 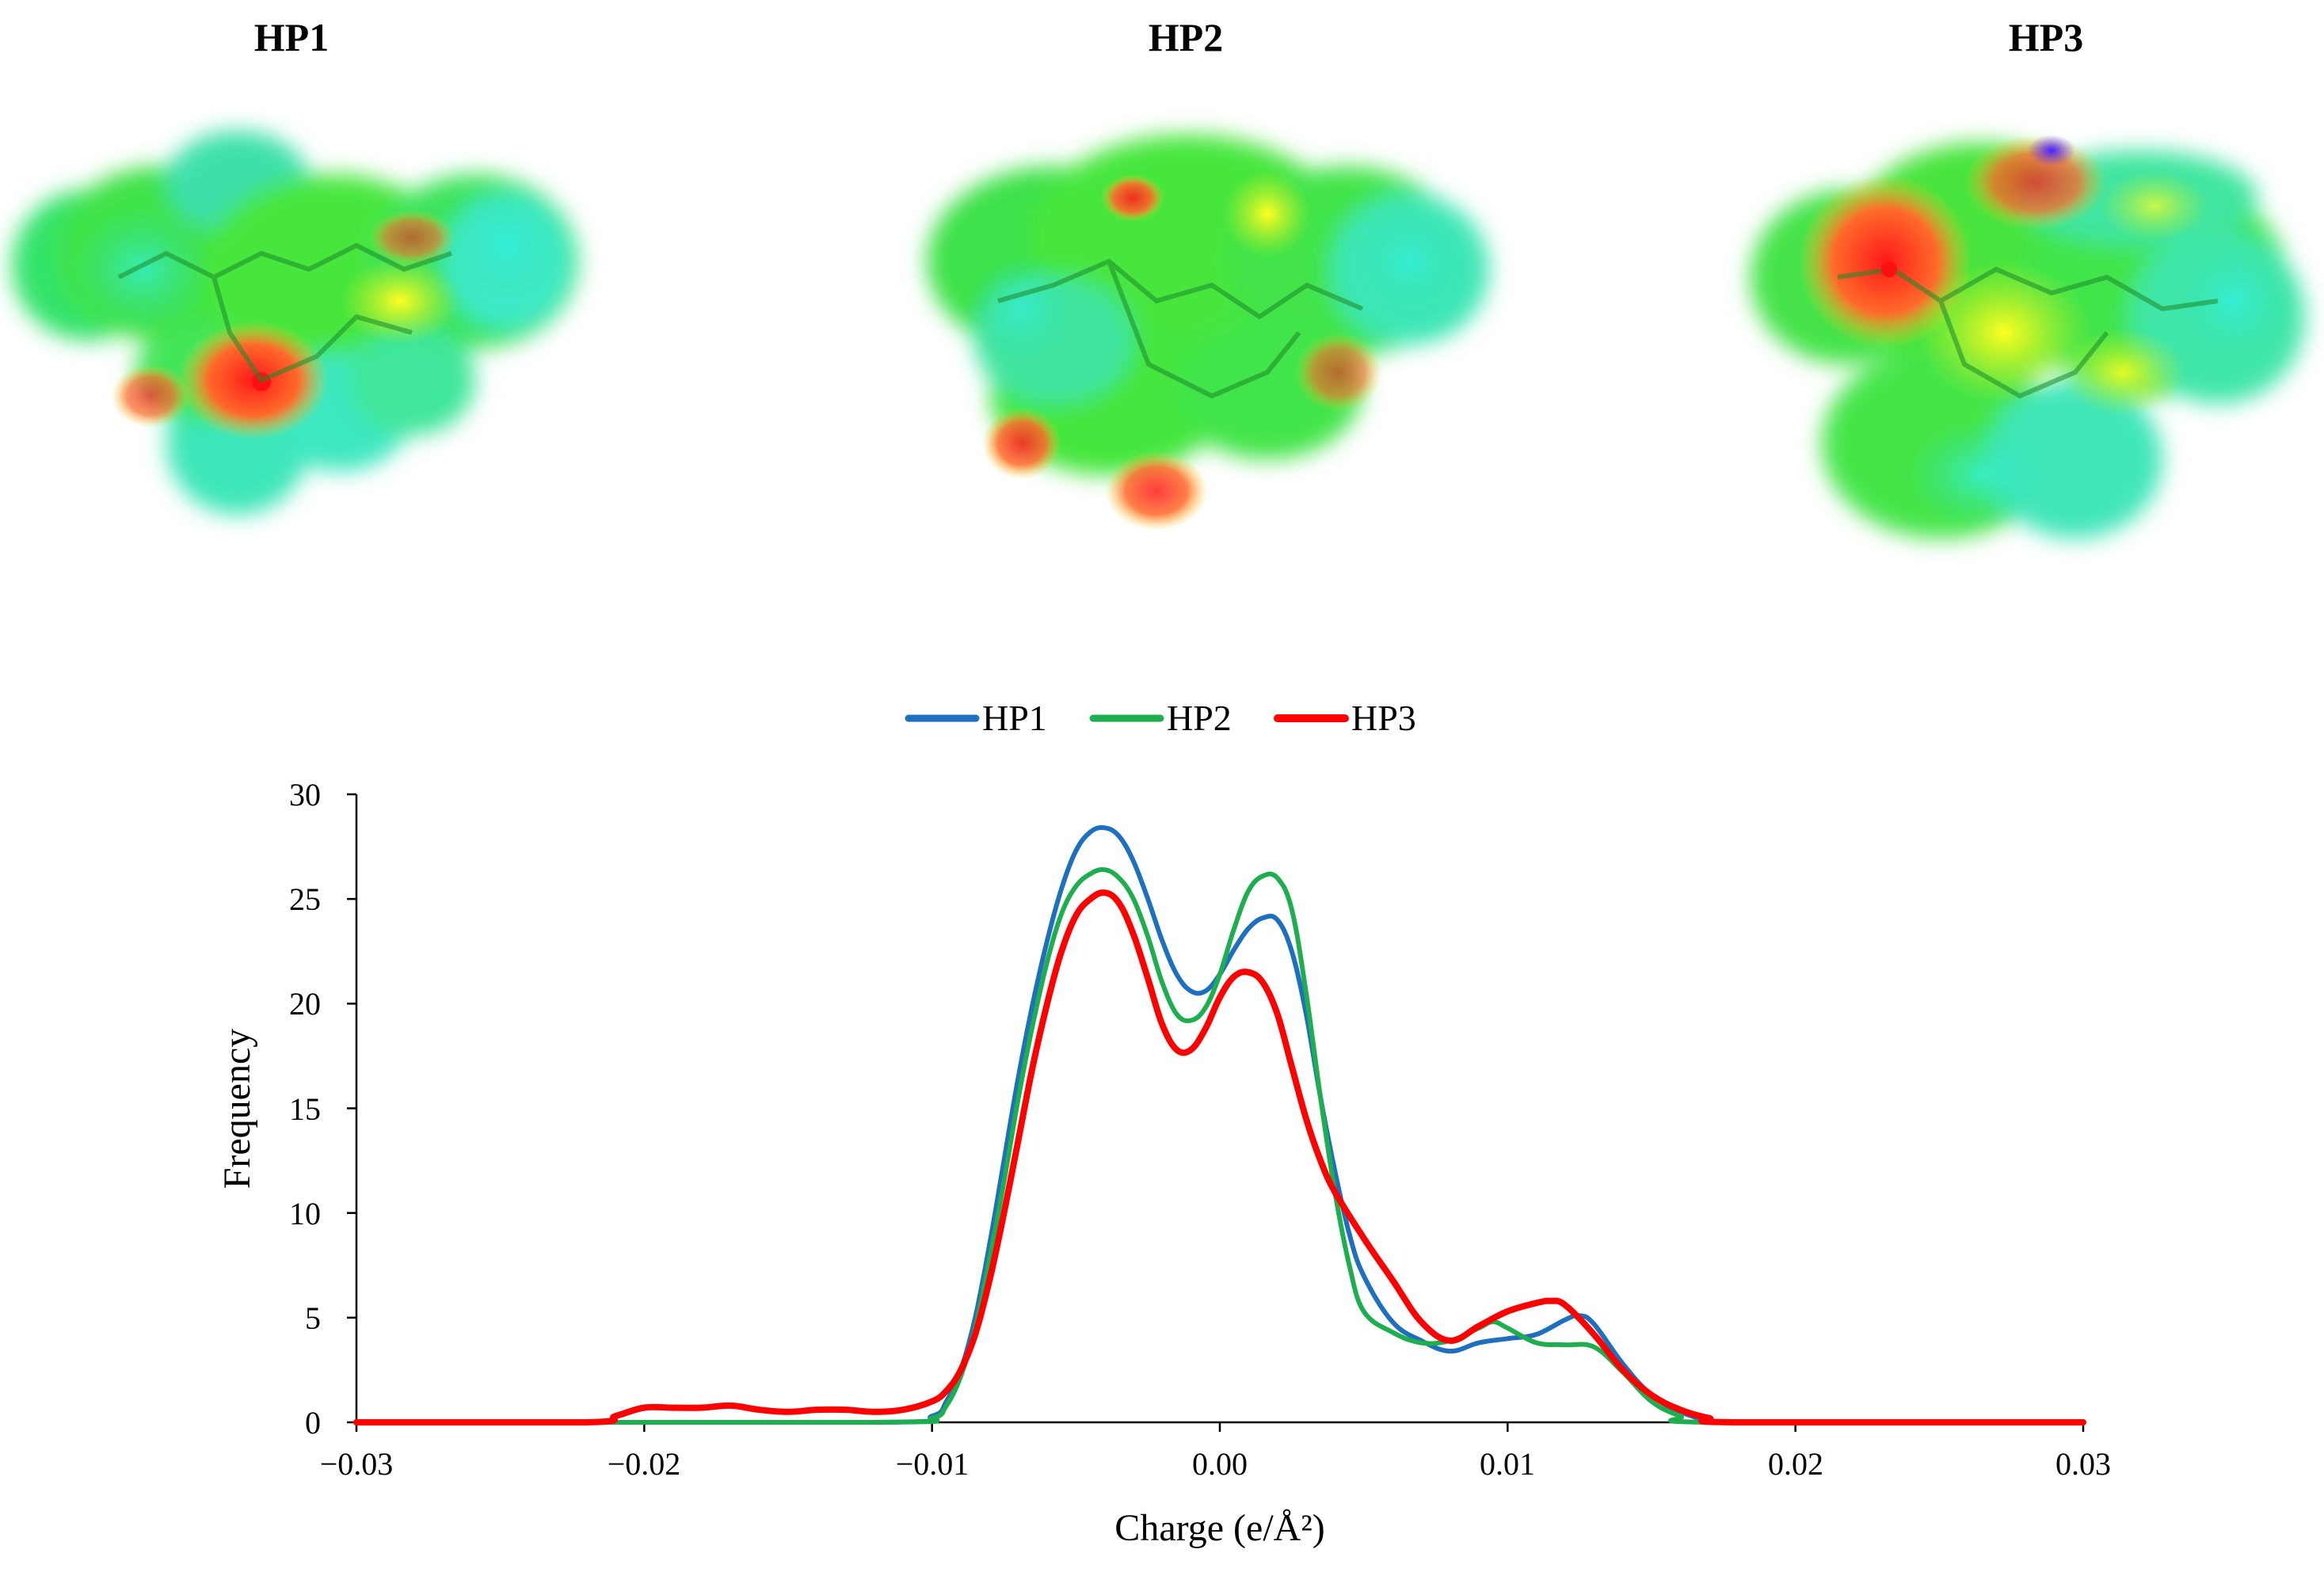 I want to click on legend-label-hp1: HP1, so click(x=1015, y=718).